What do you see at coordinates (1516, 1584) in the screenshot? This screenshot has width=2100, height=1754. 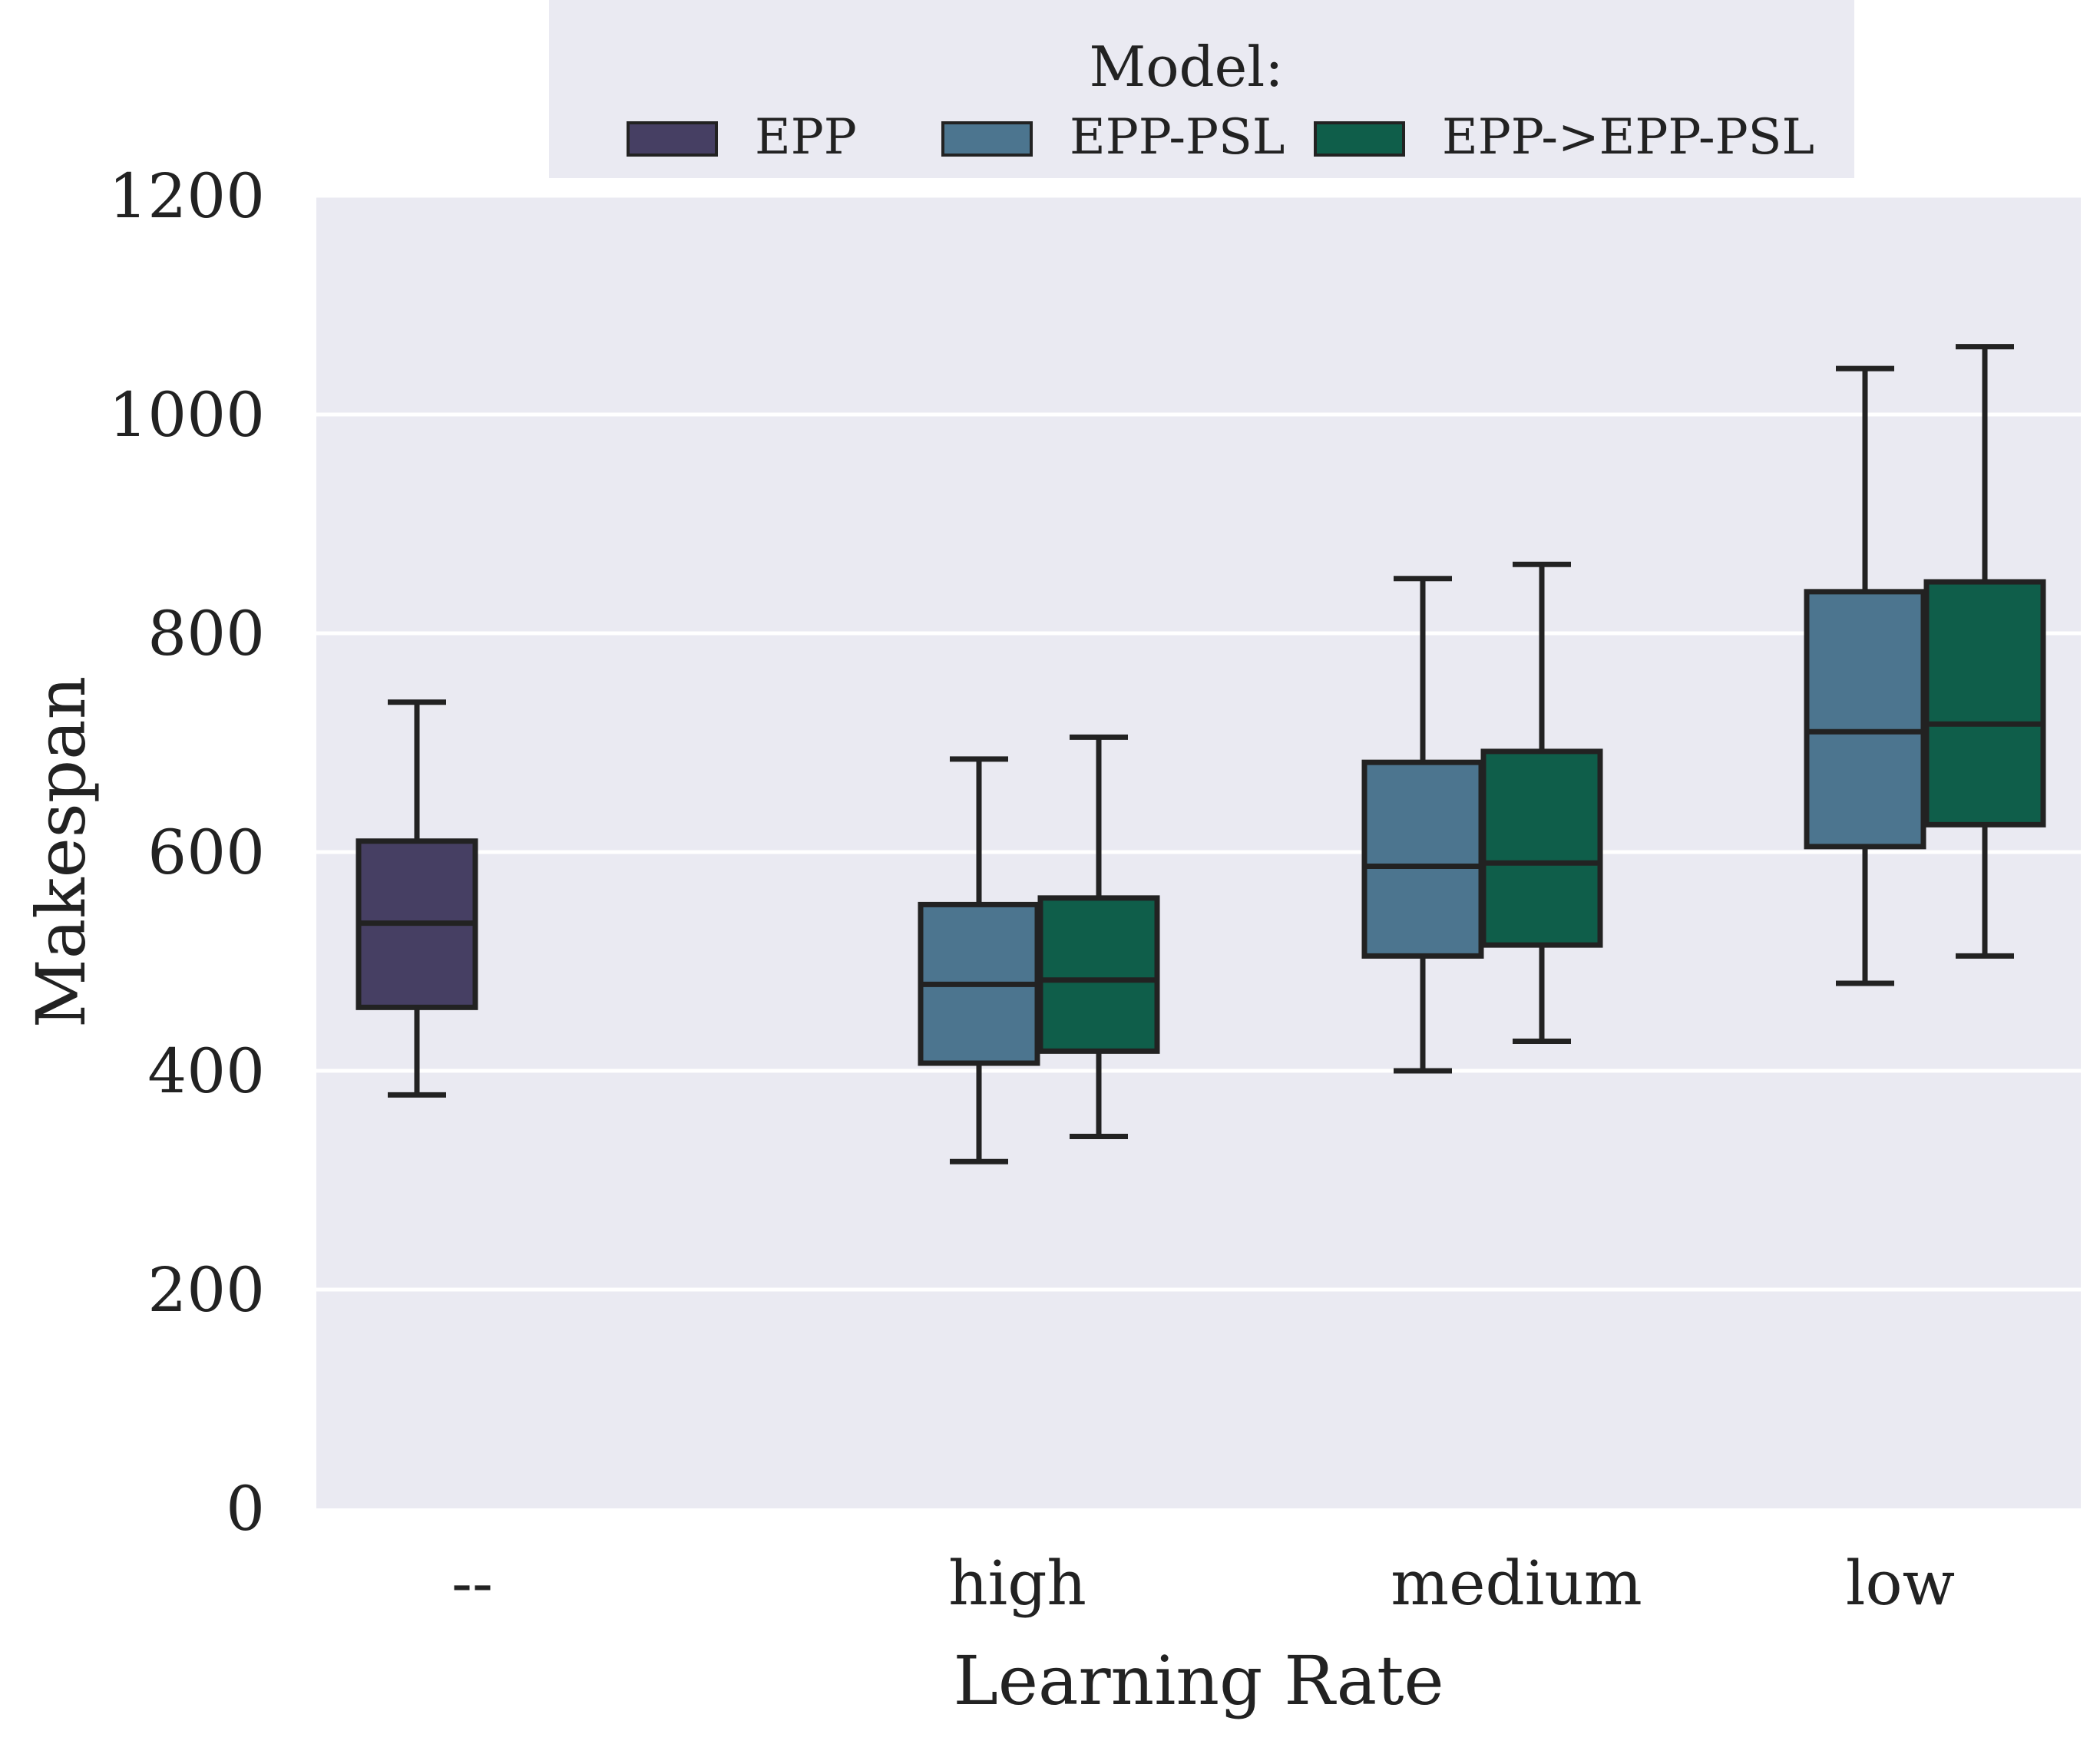 I see `x-tick-label: medium` at bounding box center [1516, 1584].